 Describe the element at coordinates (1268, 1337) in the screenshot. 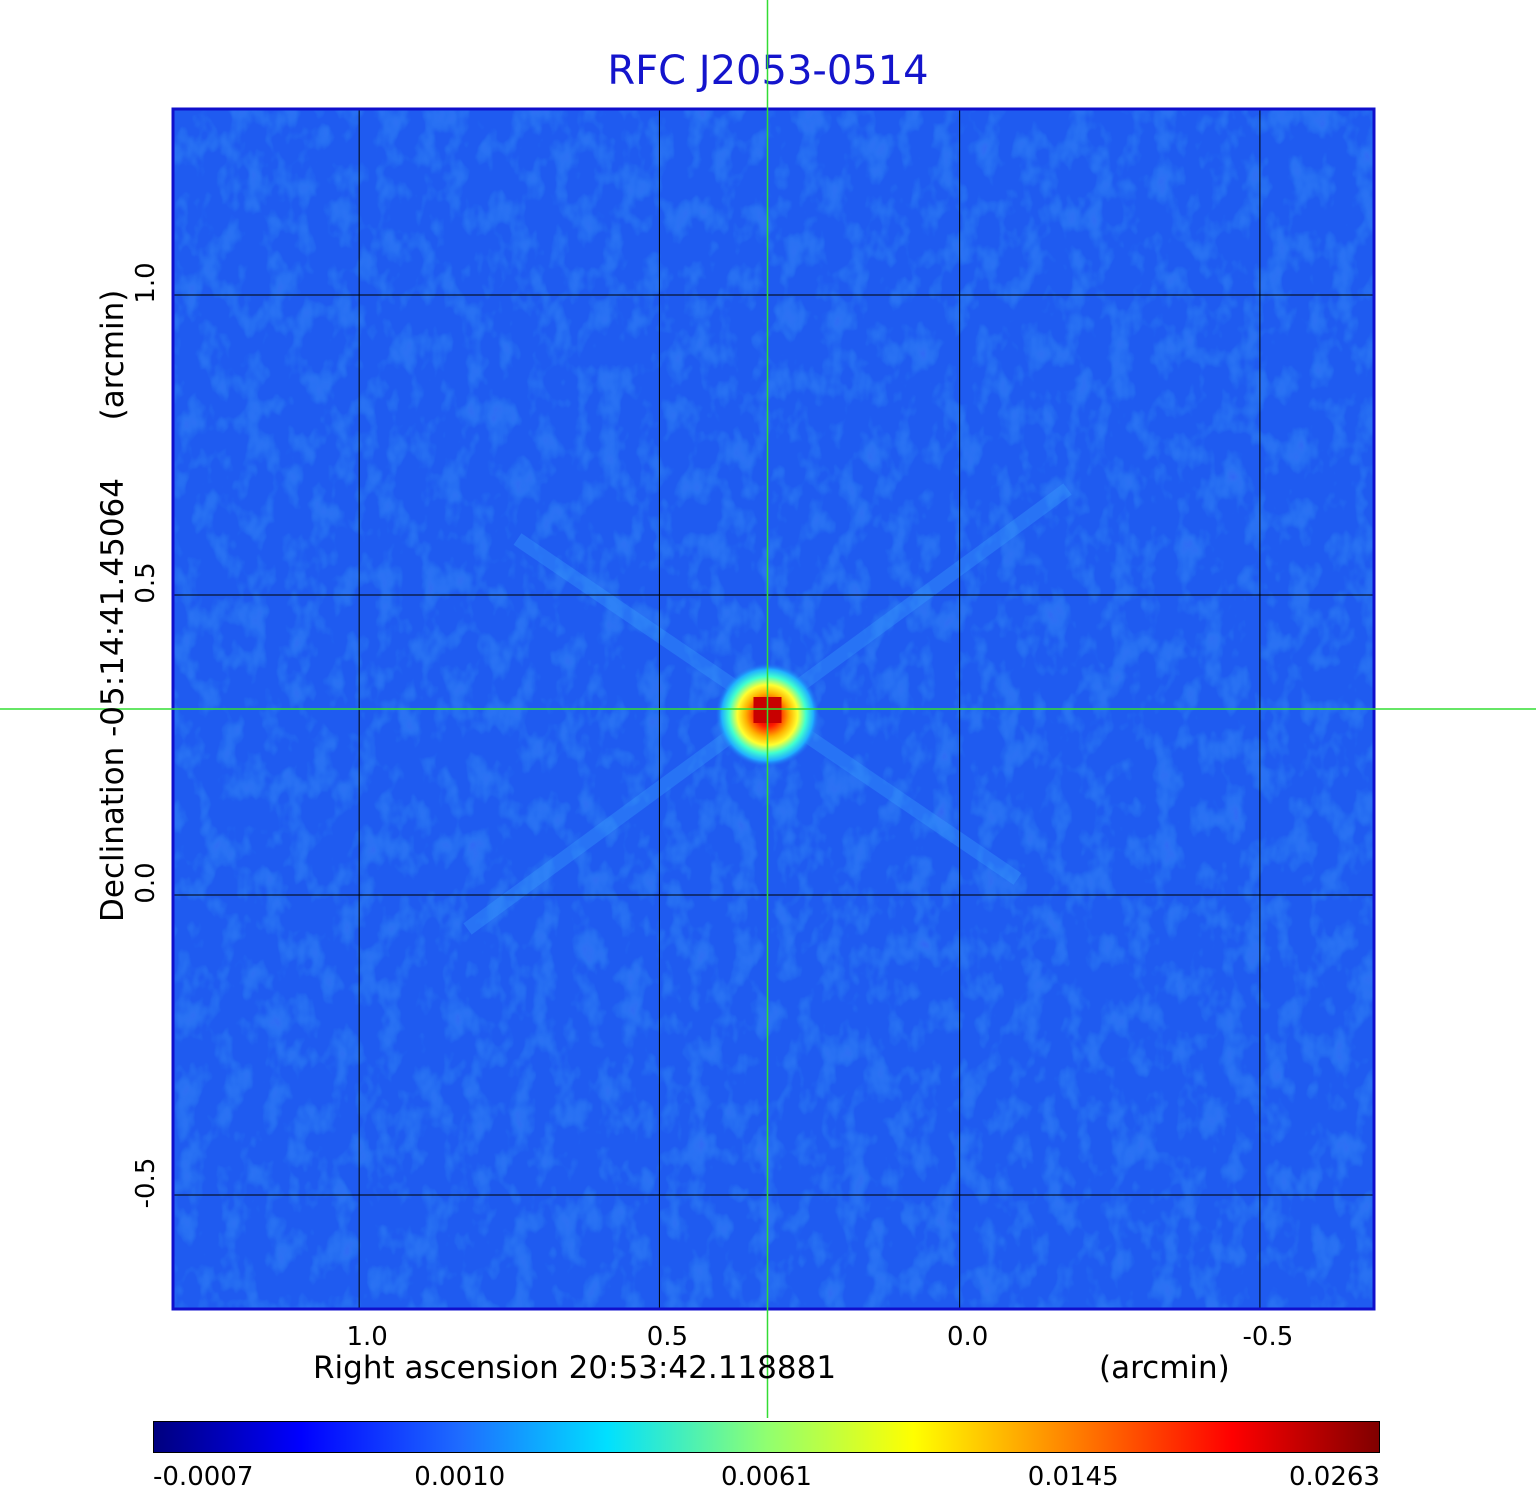

I see `x-tick-label: -0.5` at that location.